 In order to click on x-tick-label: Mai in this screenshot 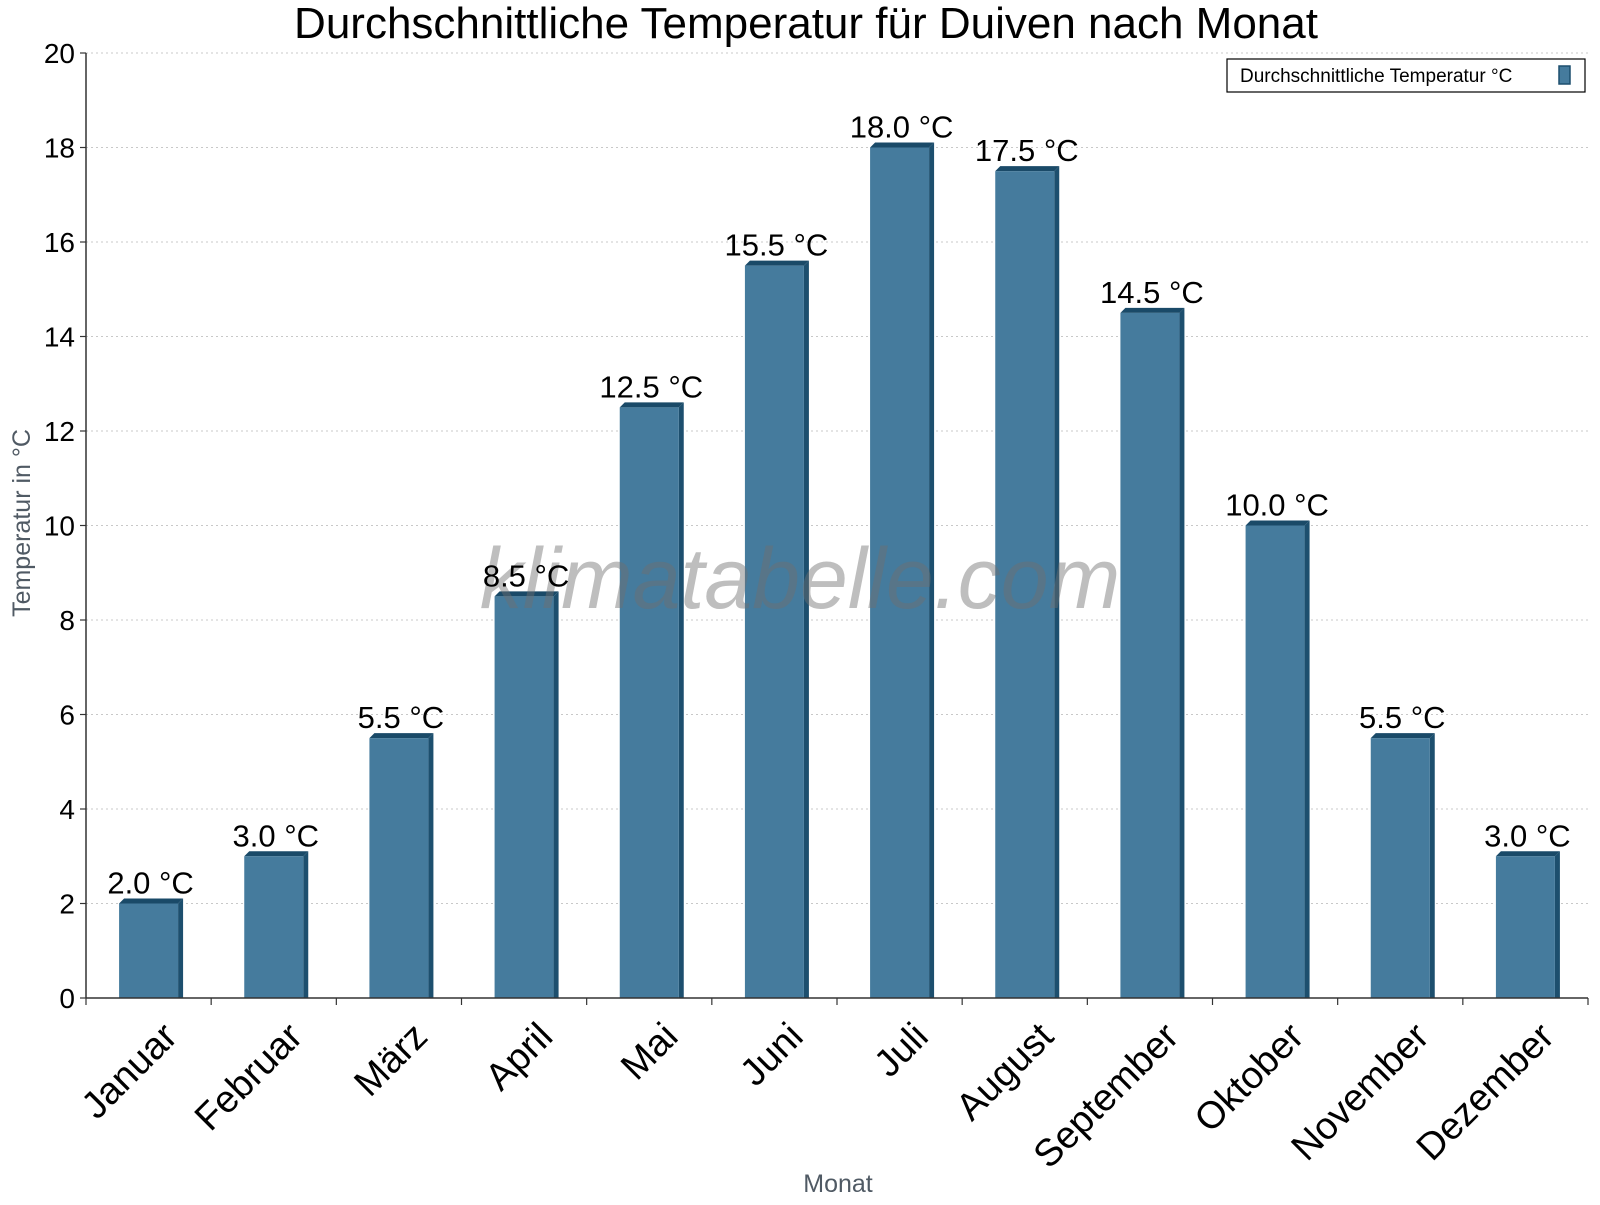, I will do `click(649, 1051)`.